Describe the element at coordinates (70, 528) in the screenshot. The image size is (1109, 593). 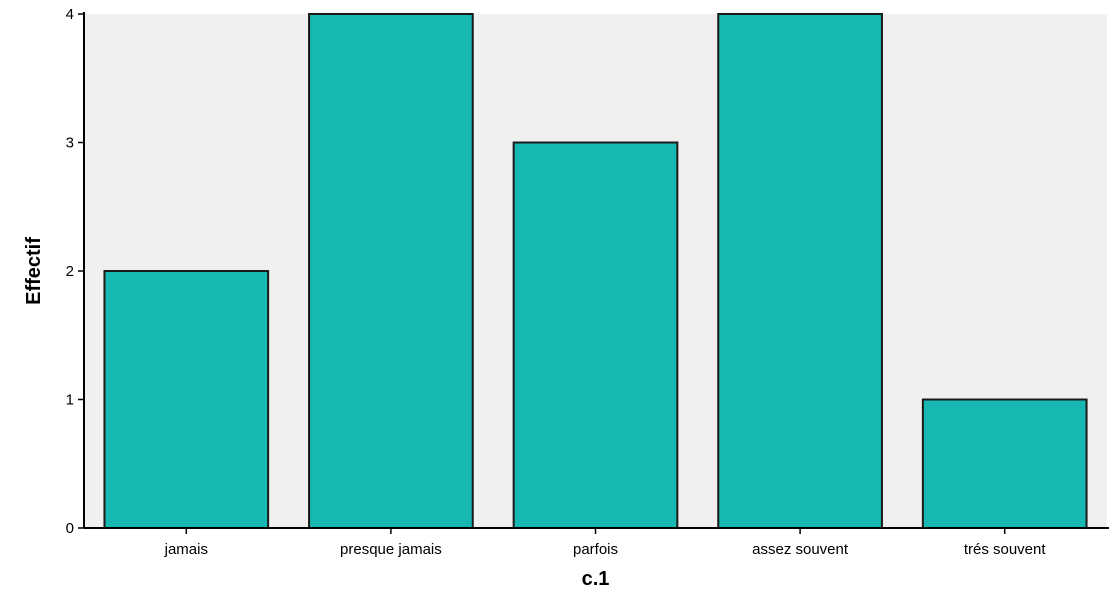
I see `y-tick-label-0: 0` at that location.